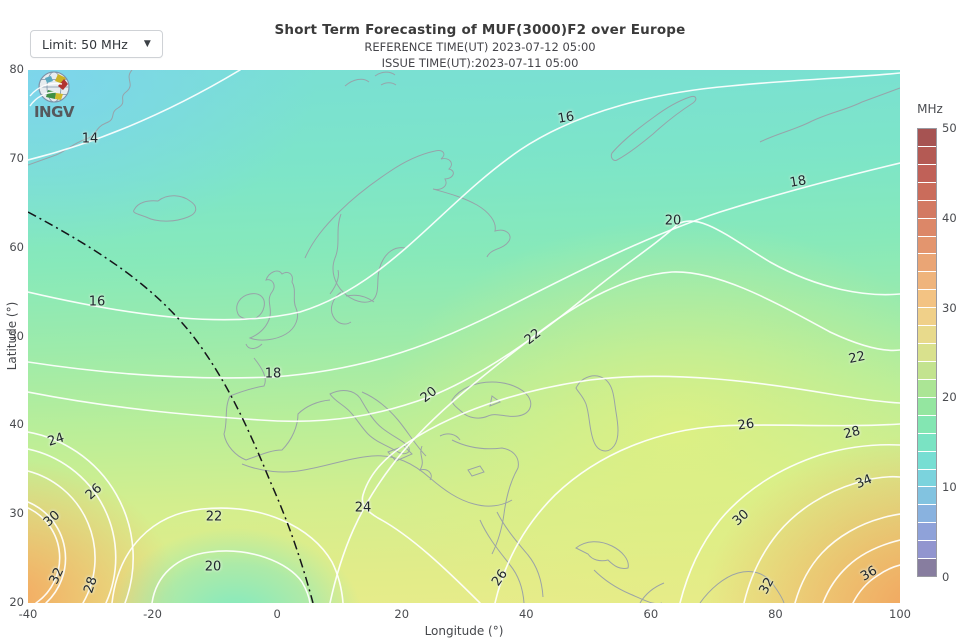 The height and width of the screenshot is (640, 960). I want to click on coast-baltic, so click(368, 269).